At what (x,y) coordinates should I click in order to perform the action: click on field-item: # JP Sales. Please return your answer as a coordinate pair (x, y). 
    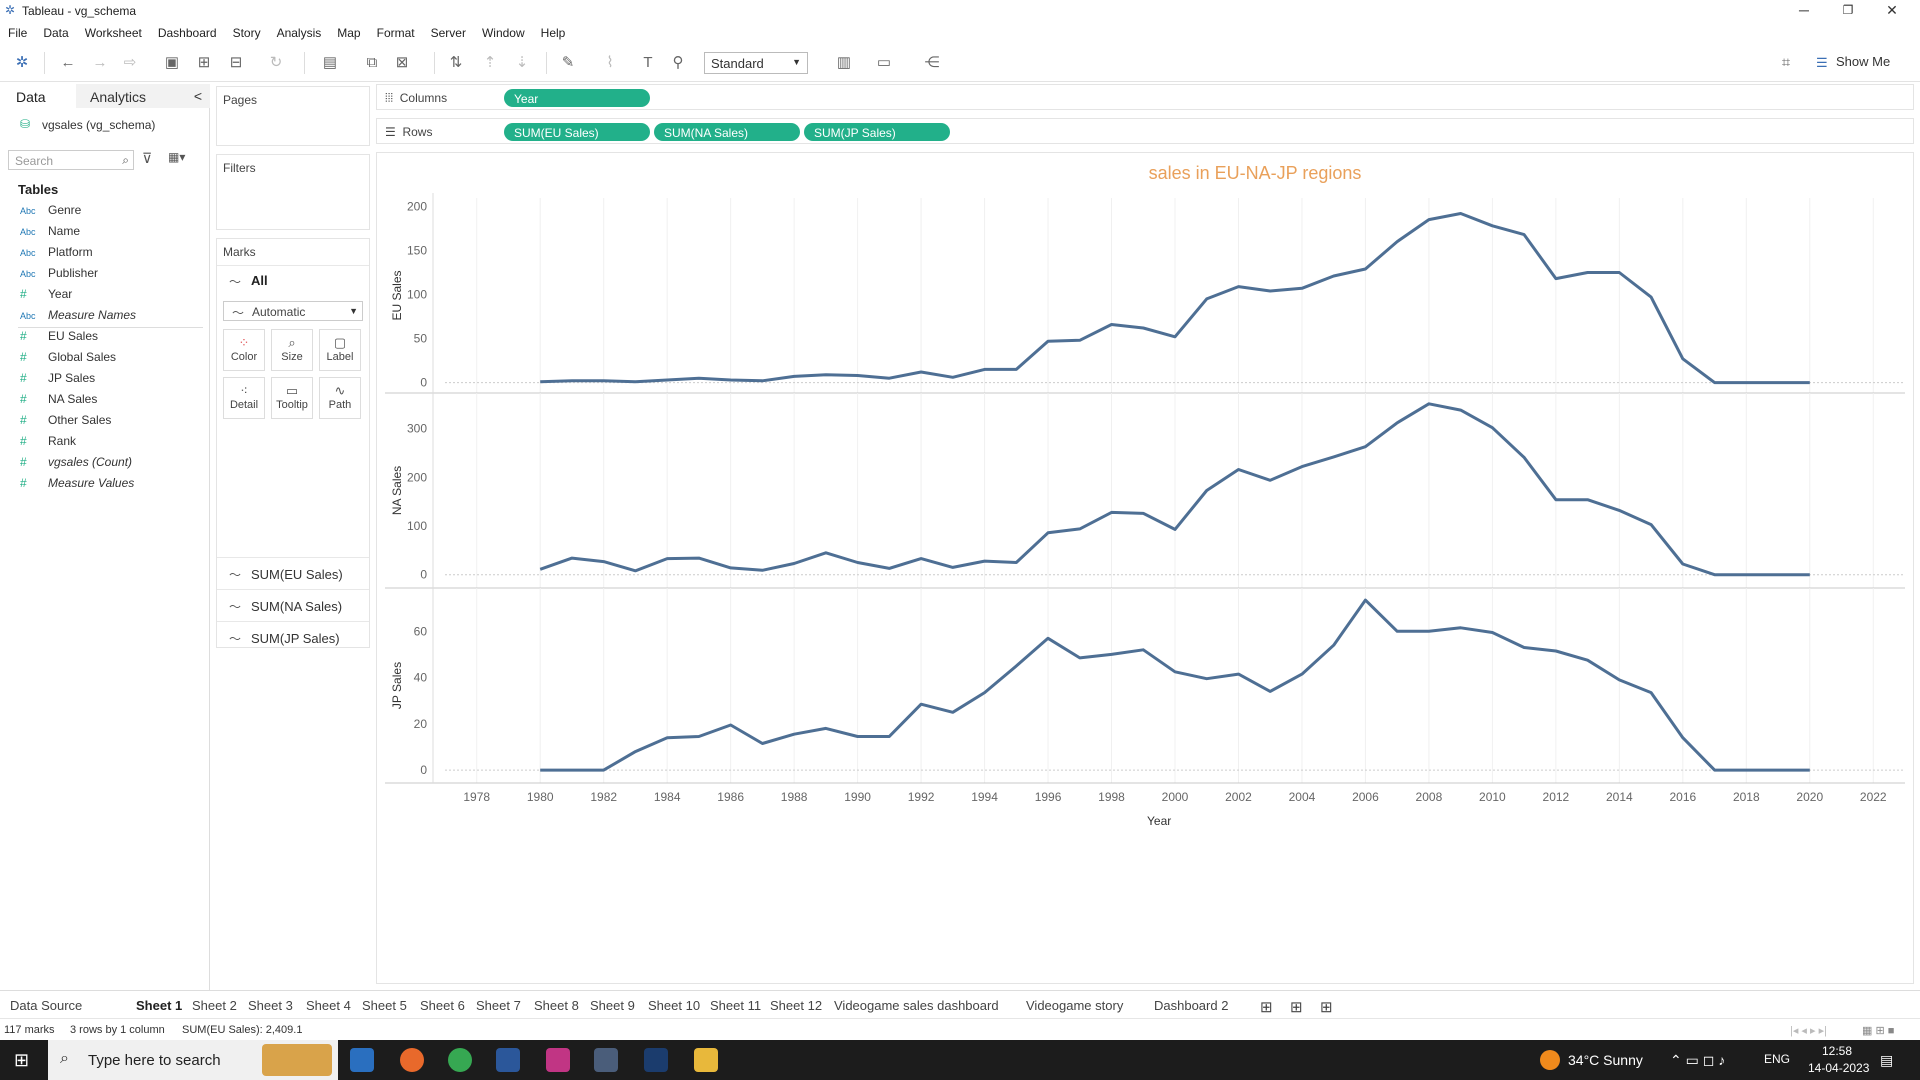
    Looking at the image, I should click on (112, 381).